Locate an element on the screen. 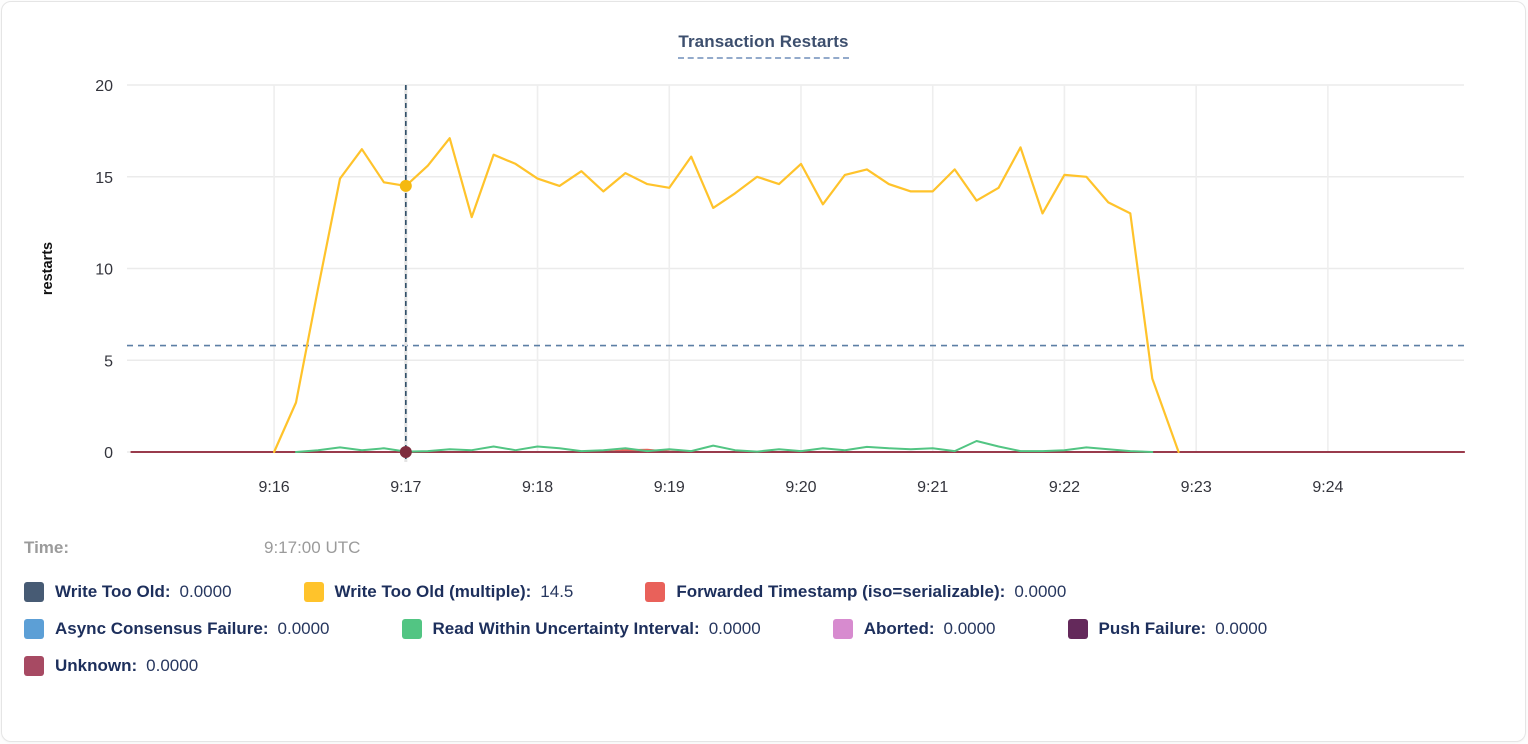 Image resolution: width=1528 pixels, height=744 pixels. x-tick-label: 9:16 is located at coordinates (274, 487).